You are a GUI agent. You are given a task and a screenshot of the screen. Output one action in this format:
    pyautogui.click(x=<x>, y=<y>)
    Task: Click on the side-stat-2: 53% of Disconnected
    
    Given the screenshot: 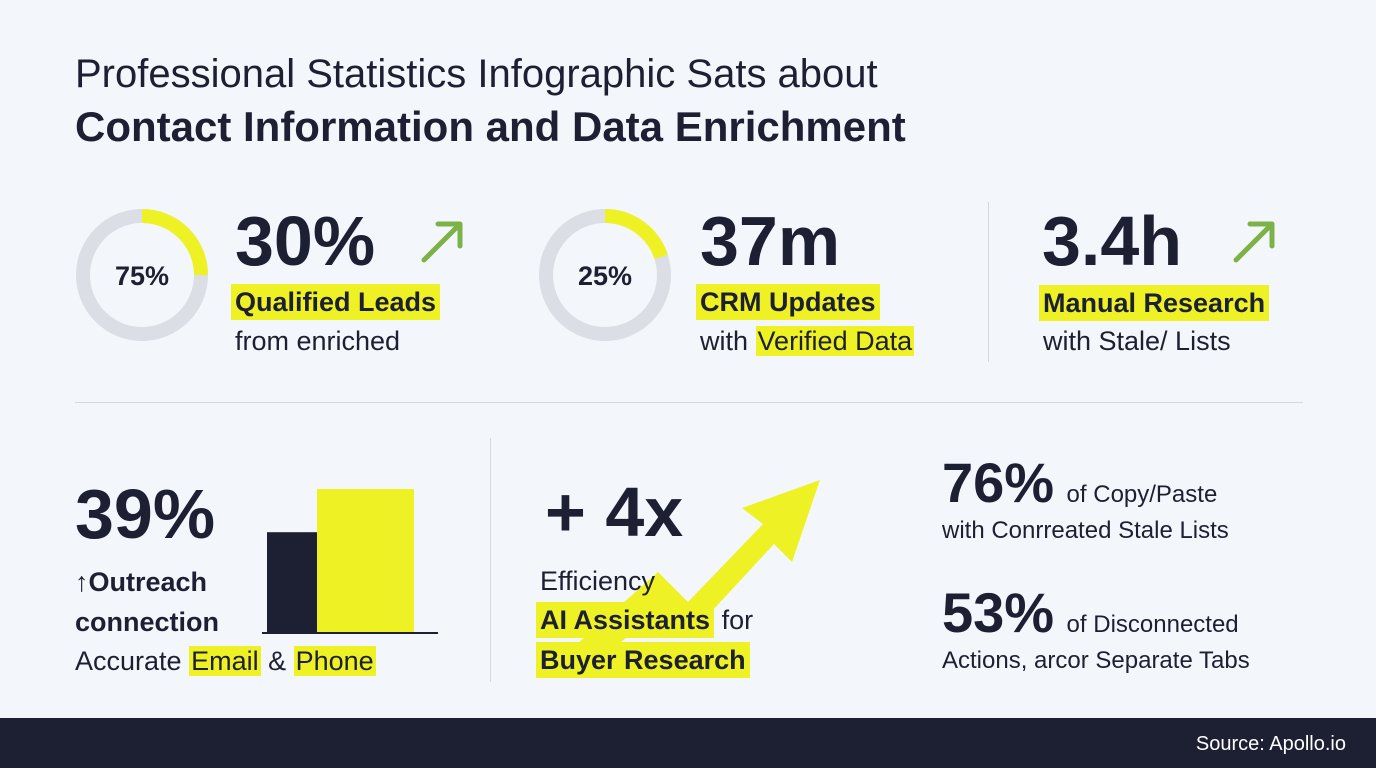 What is the action you would take?
    pyautogui.click(x=1090, y=613)
    